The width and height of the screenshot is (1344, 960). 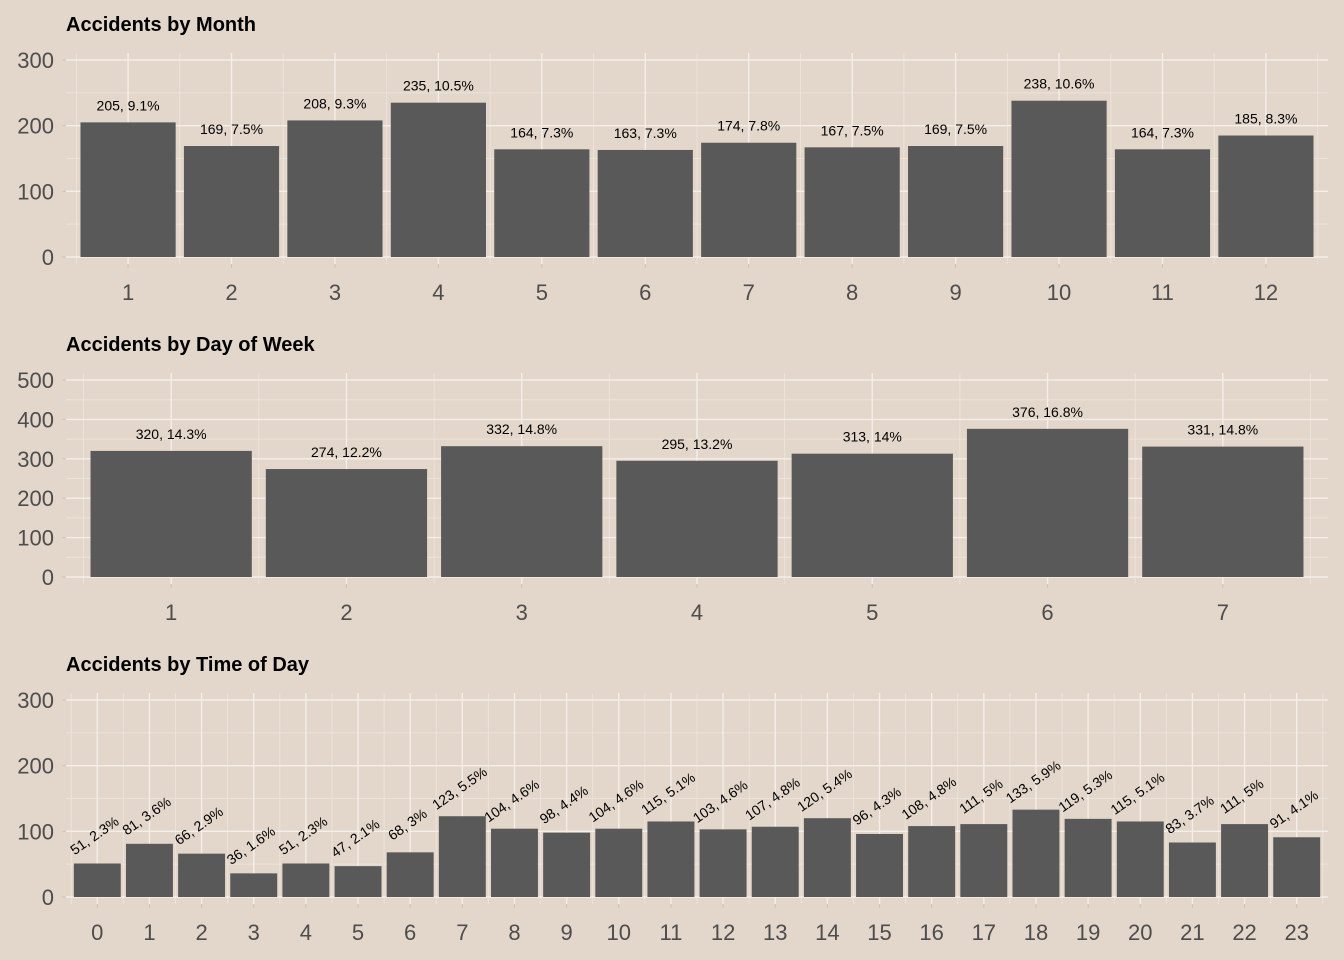 What do you see at coordinates (438, 292) in the screenshot?
I see `month-x-tick-label: 4` at bounding box center [438, 292].